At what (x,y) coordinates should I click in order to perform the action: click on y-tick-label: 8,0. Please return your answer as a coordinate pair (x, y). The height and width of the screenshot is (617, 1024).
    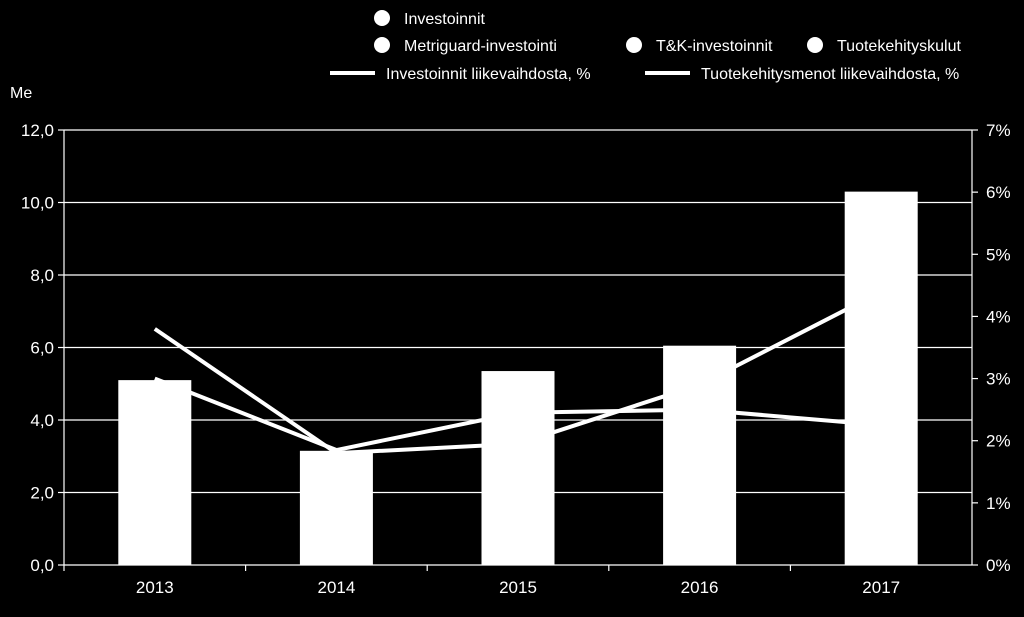
    Looking at the image, I should click on (42, 275).